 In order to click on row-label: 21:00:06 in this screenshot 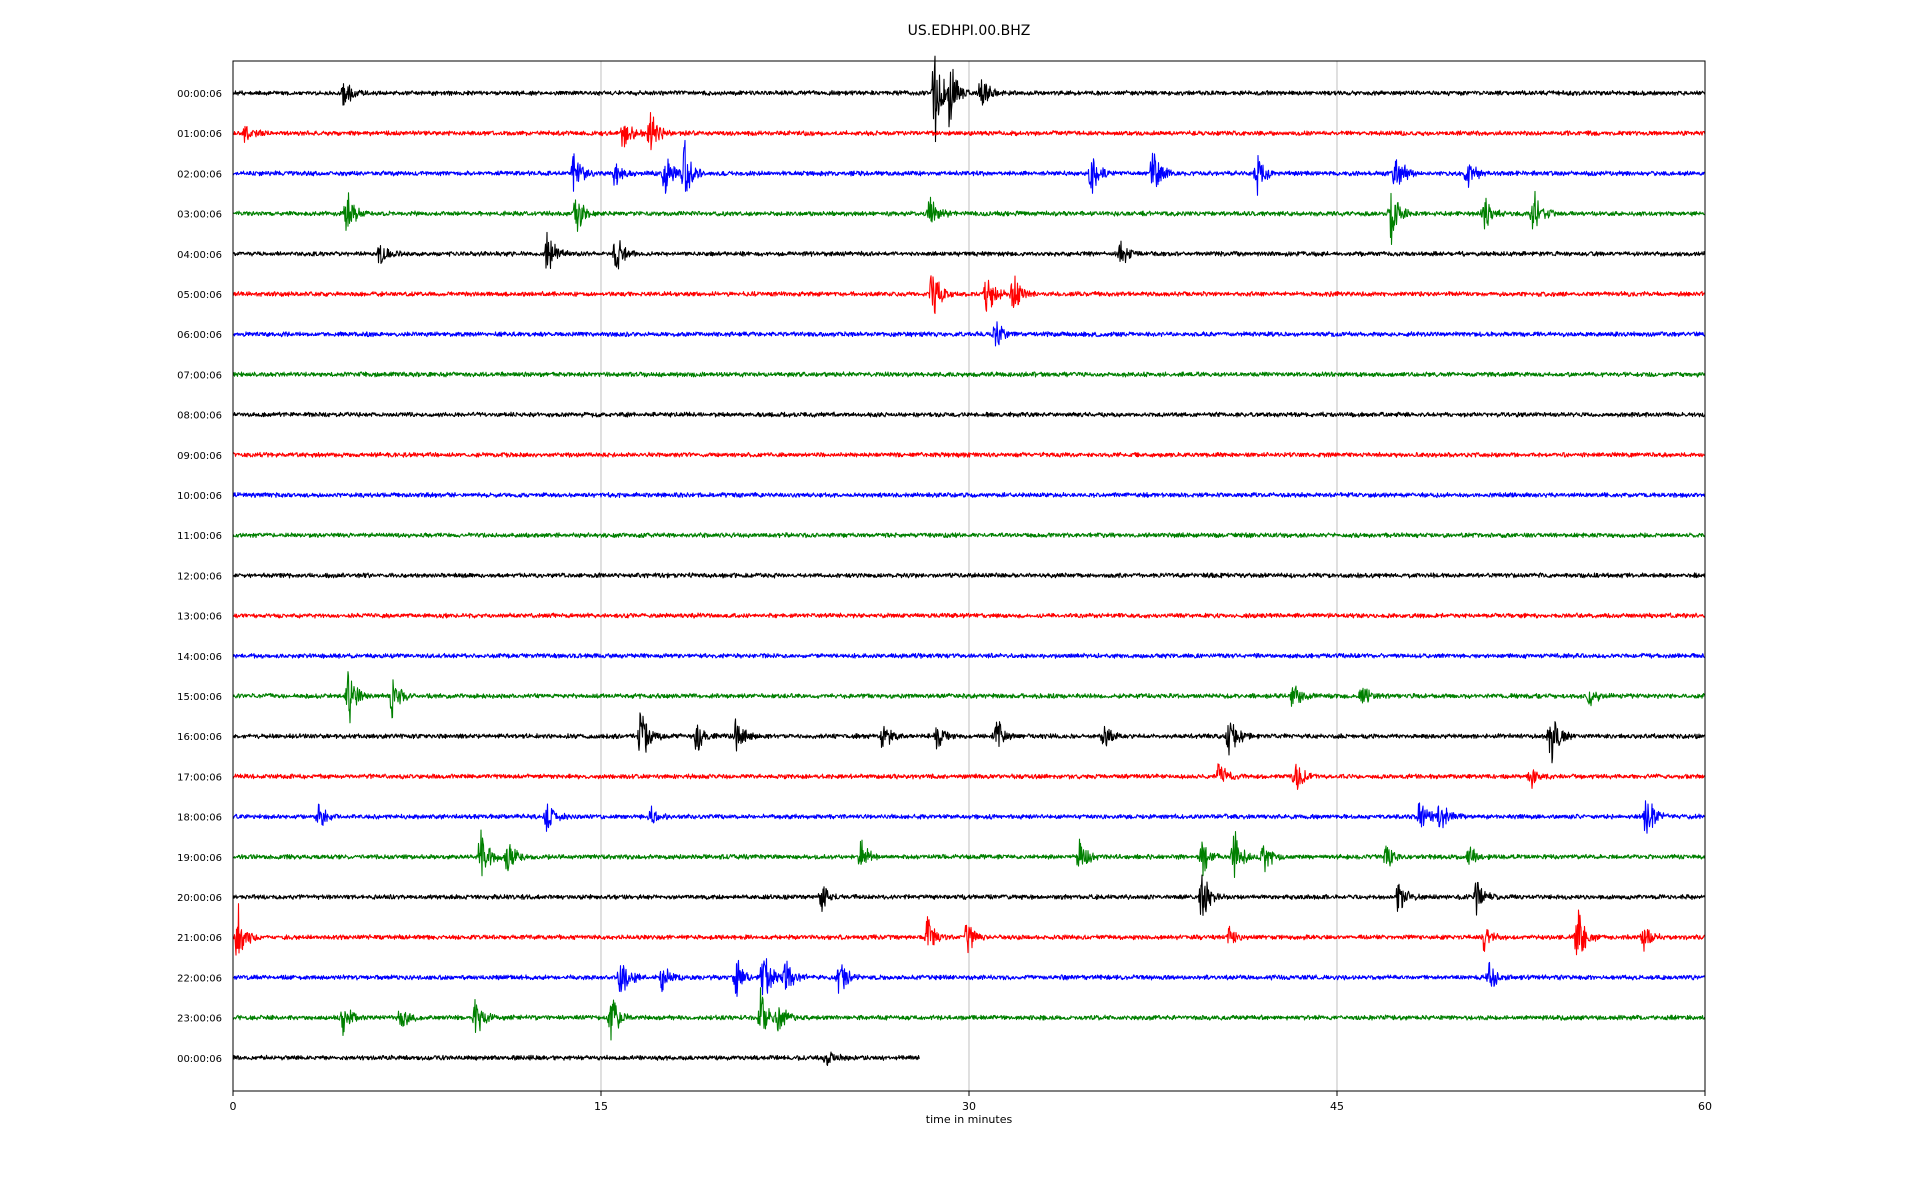, I will do `click(199, 938)`.